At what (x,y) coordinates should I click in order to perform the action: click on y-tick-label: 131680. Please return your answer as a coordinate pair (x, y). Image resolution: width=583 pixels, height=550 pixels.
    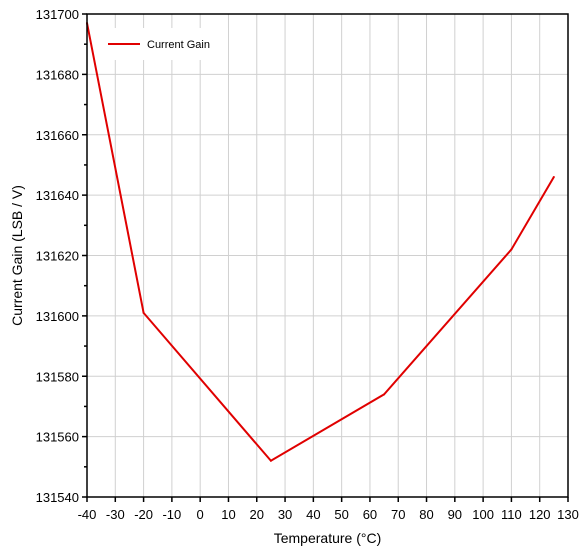
    Looking at the image, I should click on (57, 74).